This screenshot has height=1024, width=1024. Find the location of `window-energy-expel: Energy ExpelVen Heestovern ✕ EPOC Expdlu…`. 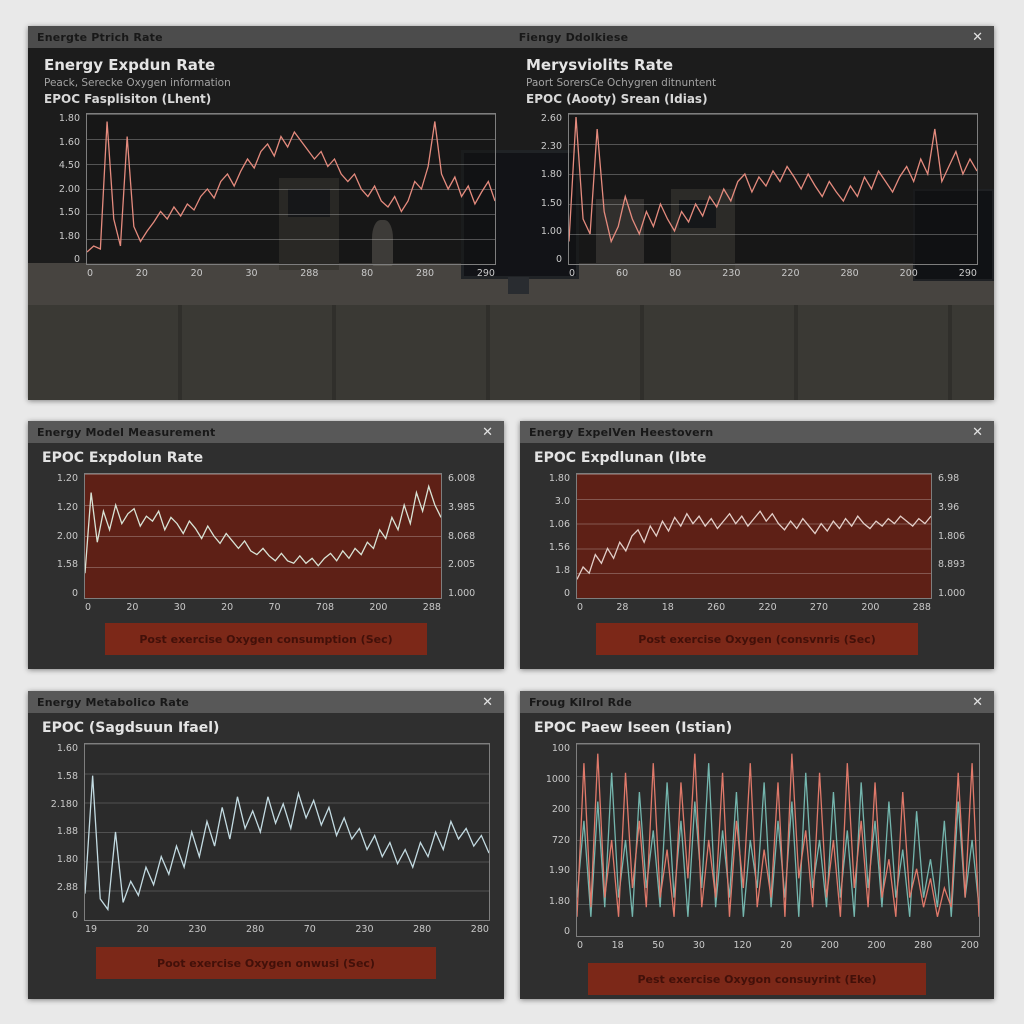

window-energy-expel: Energy ExpelVen Heestovern ✕ EPOC Expdlu… is located at coordinates (757, 545).